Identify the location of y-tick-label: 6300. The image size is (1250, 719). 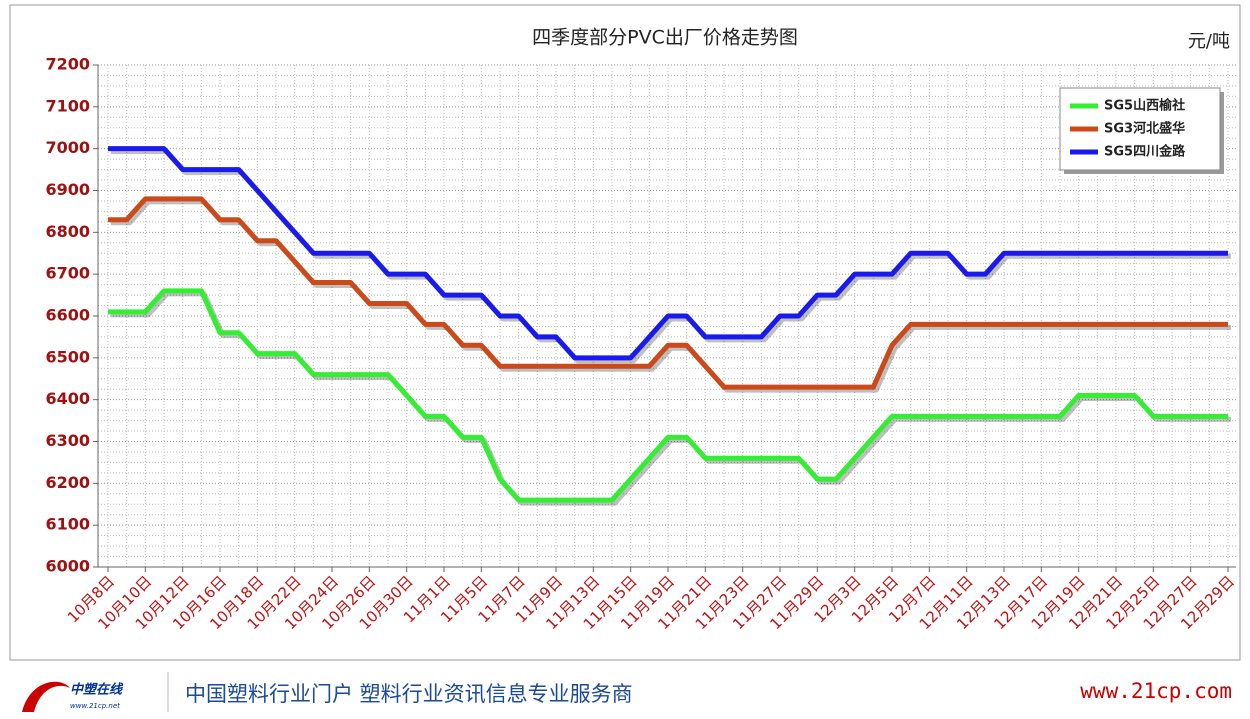
(67, 440).